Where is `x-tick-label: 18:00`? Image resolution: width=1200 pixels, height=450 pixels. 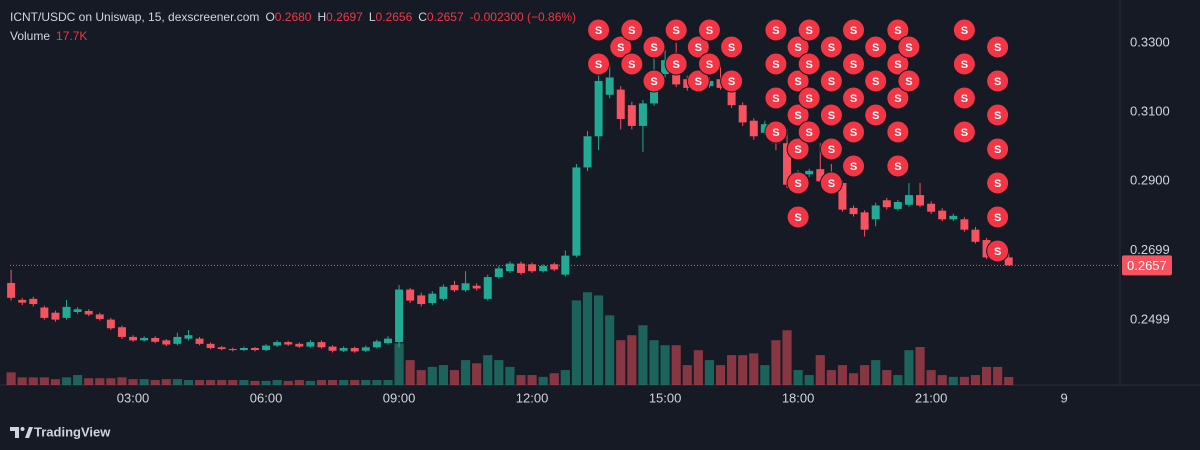
x-tick-label: 18:00 is located at coordinates (798, 397).